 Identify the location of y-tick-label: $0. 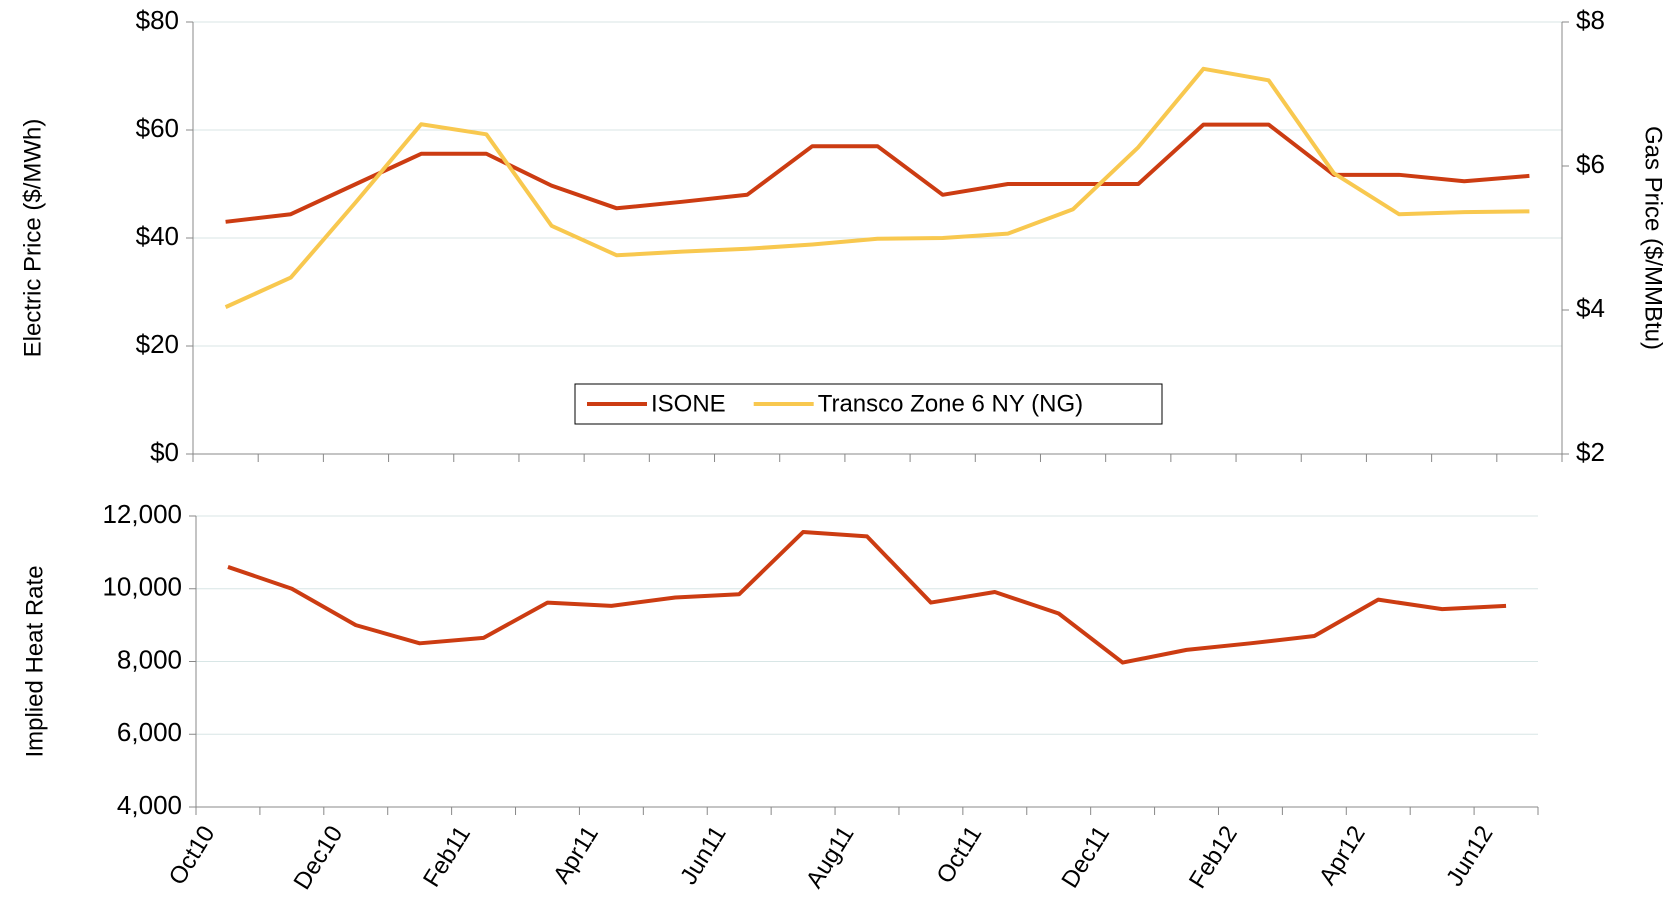
(164, 452).